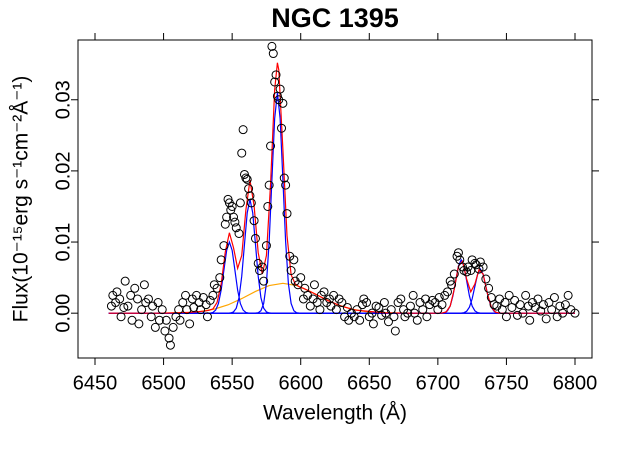 This screenshot has height=453, width=621. Describe the element at coordinates (335, 18) in the screenshot. I see `chart-title: NGC 1395` at that location.